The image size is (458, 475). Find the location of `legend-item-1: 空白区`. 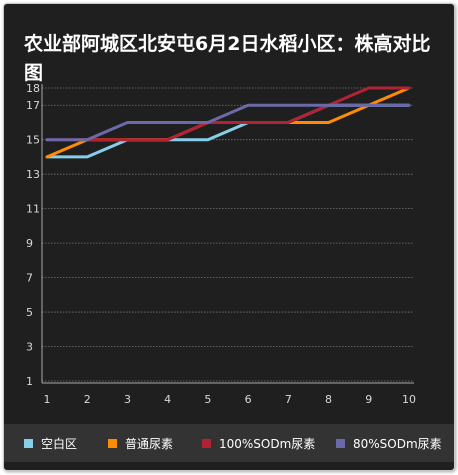

legend-item-1: 空白区 is located at coordinates (50, 443).